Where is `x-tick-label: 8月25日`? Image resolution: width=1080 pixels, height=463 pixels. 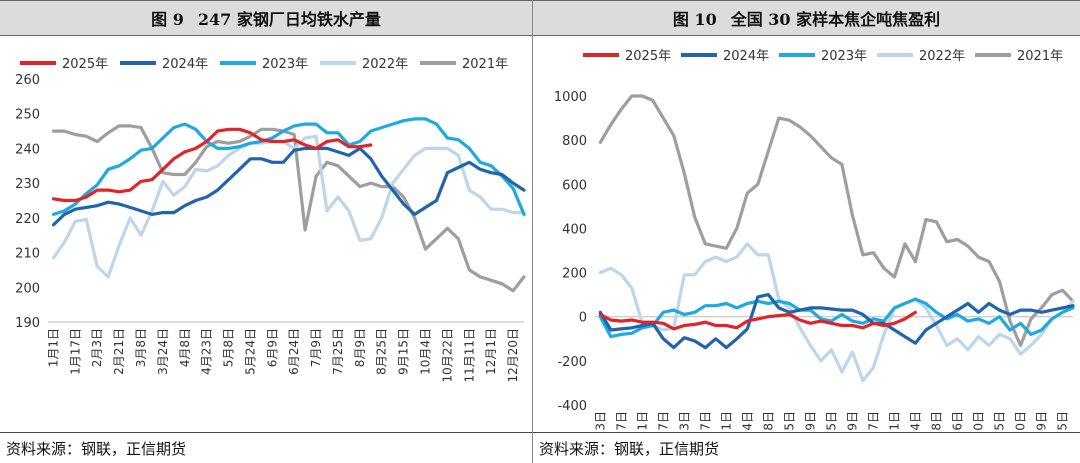 x-tick-label: 8月25日 is located at coordinates (382, 351).